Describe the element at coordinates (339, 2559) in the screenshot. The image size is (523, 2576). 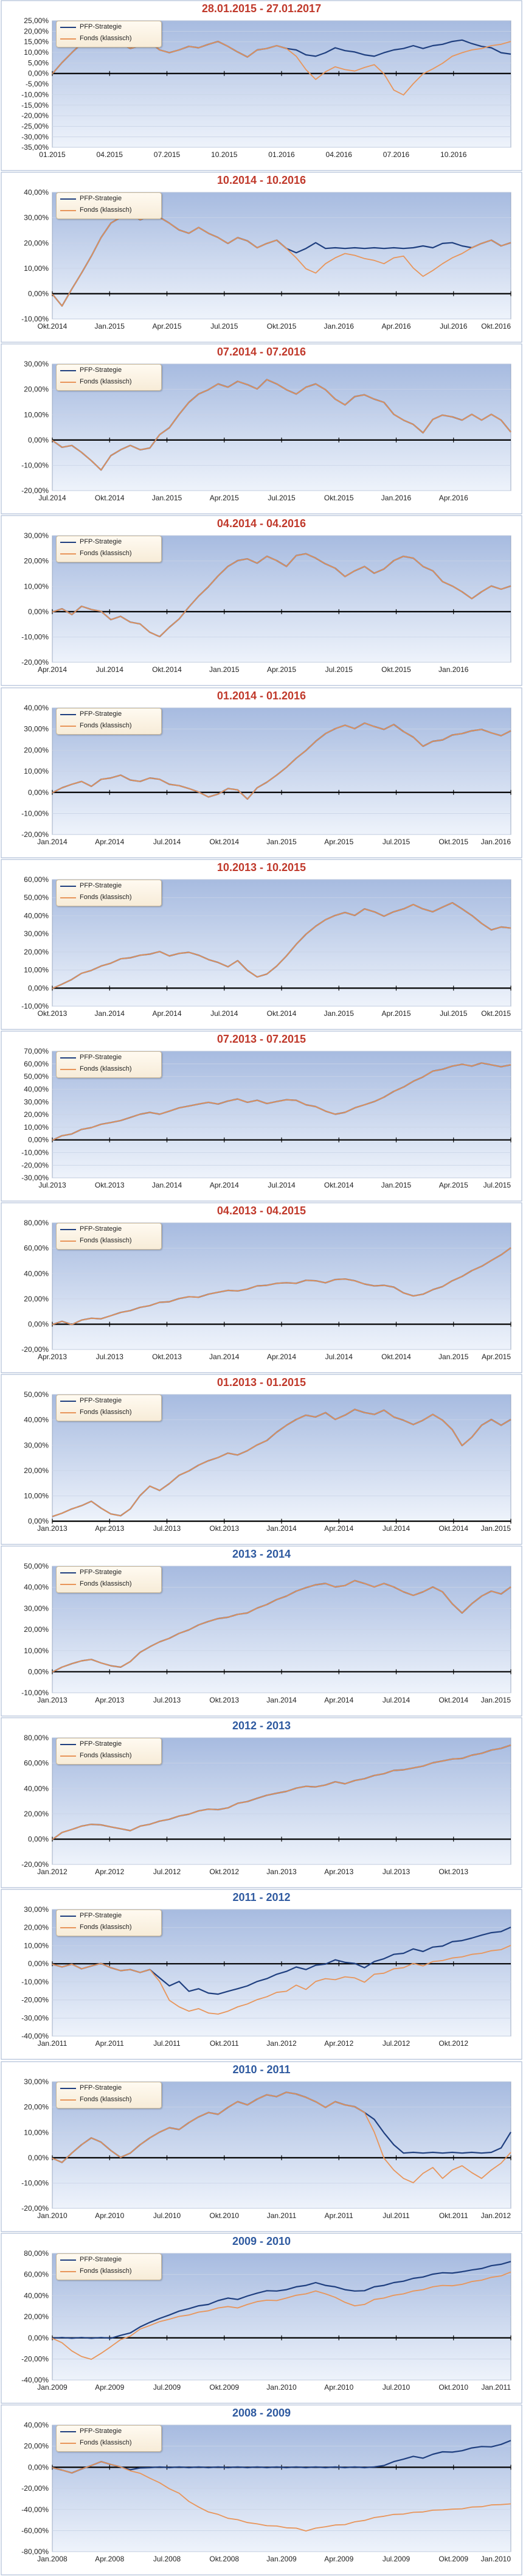
I see `x-tick-label: Apr.2009` at that location.